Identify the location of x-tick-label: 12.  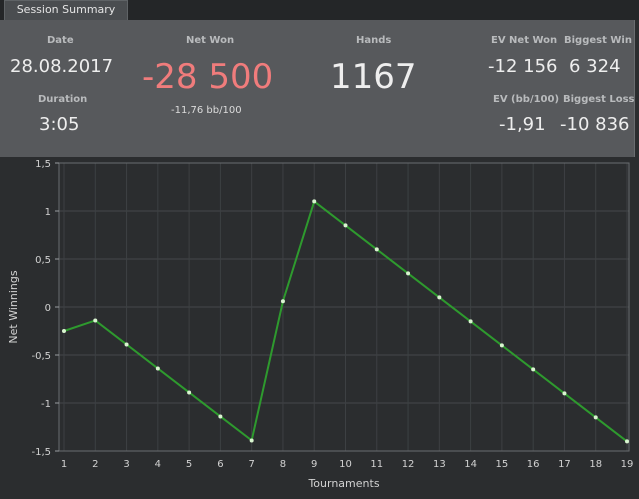
(408, 464).